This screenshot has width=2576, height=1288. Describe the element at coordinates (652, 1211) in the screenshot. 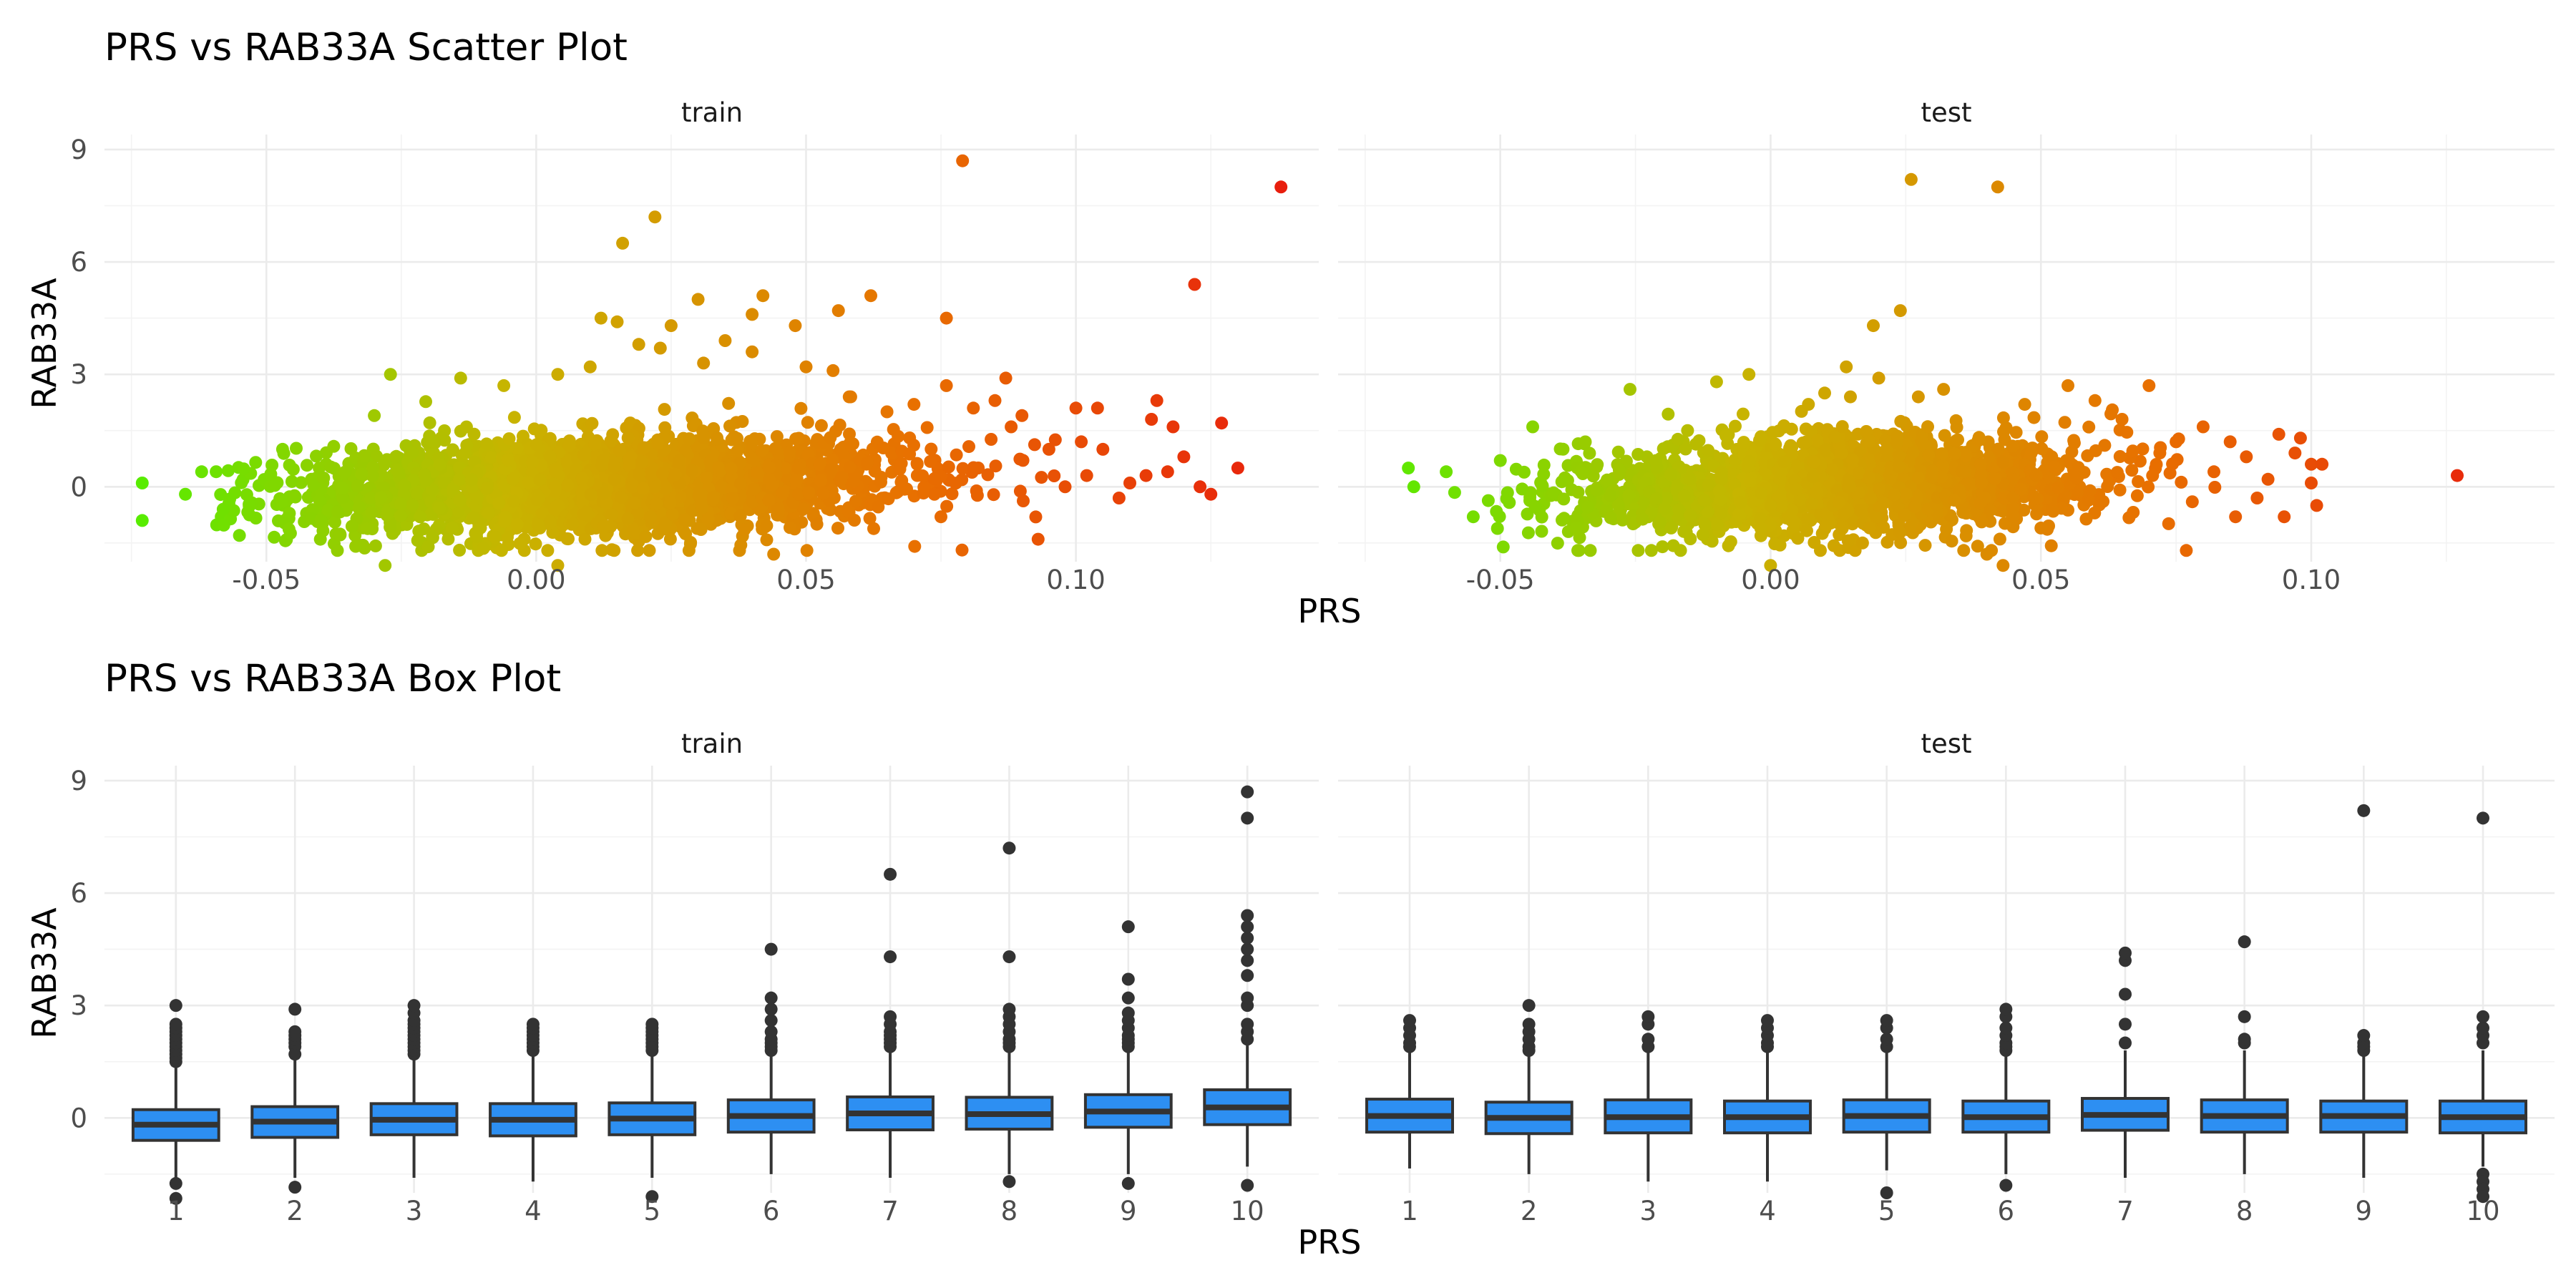

I see `x-tick-label: 5` at that location.